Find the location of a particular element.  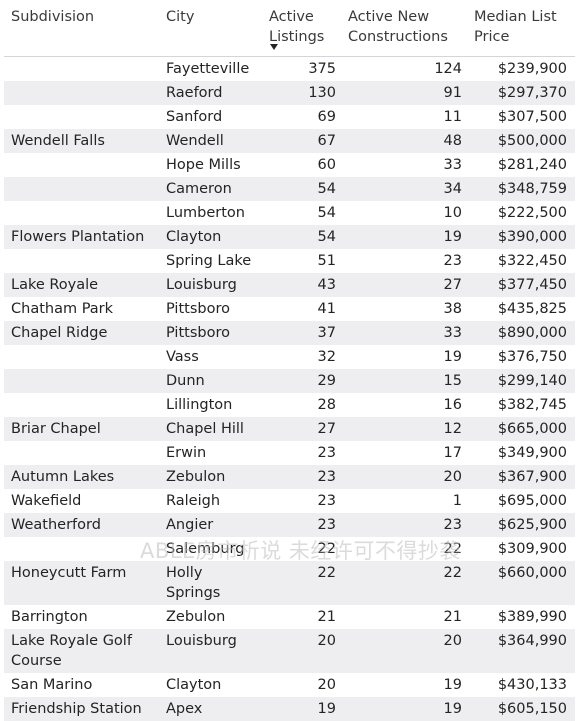

cell-median-list-price: $890,000 is located at coordinates (532, 333).